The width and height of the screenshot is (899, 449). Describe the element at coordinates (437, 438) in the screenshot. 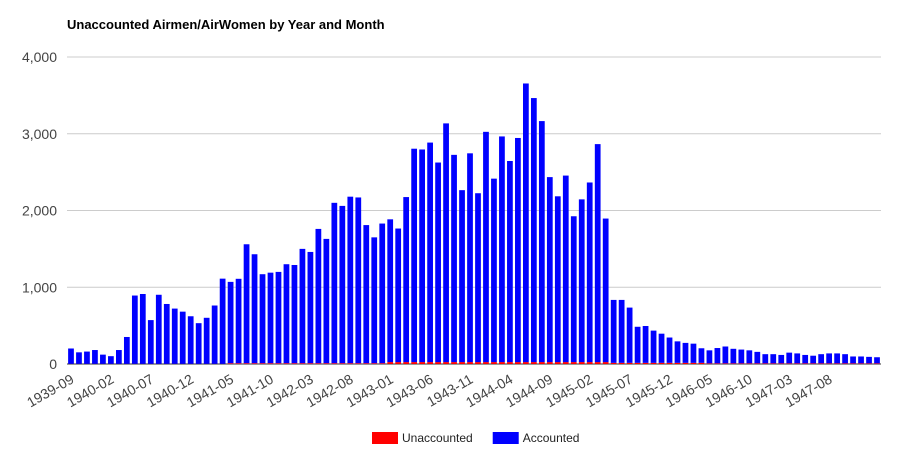

I see `legend-label: Unaccounted` at that location.